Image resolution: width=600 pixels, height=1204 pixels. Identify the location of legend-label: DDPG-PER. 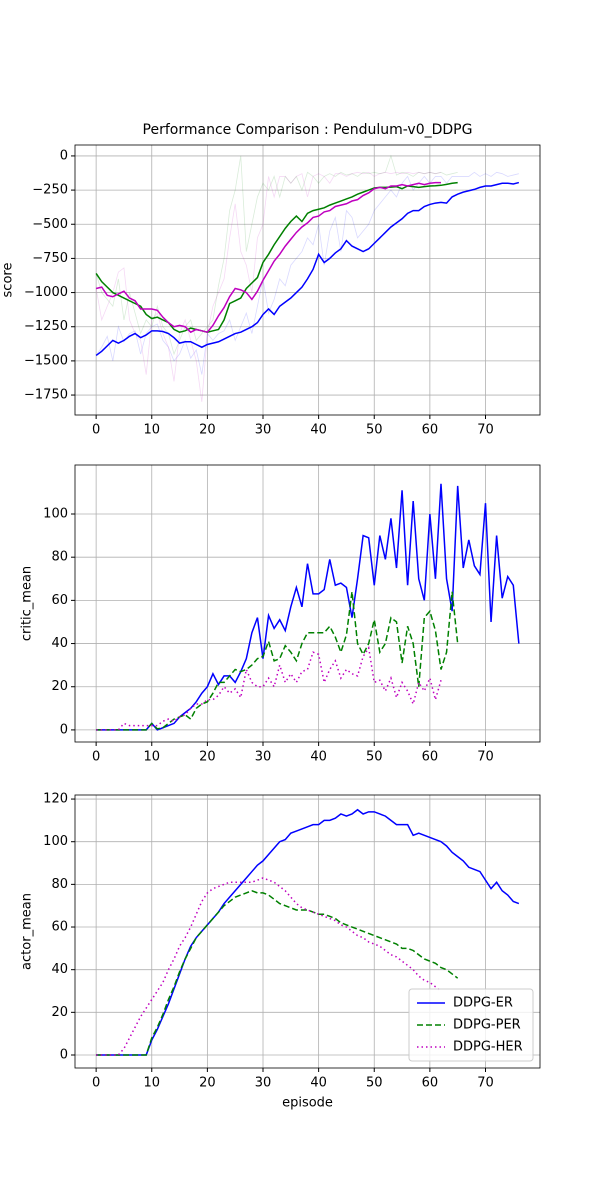
(487, 1025).